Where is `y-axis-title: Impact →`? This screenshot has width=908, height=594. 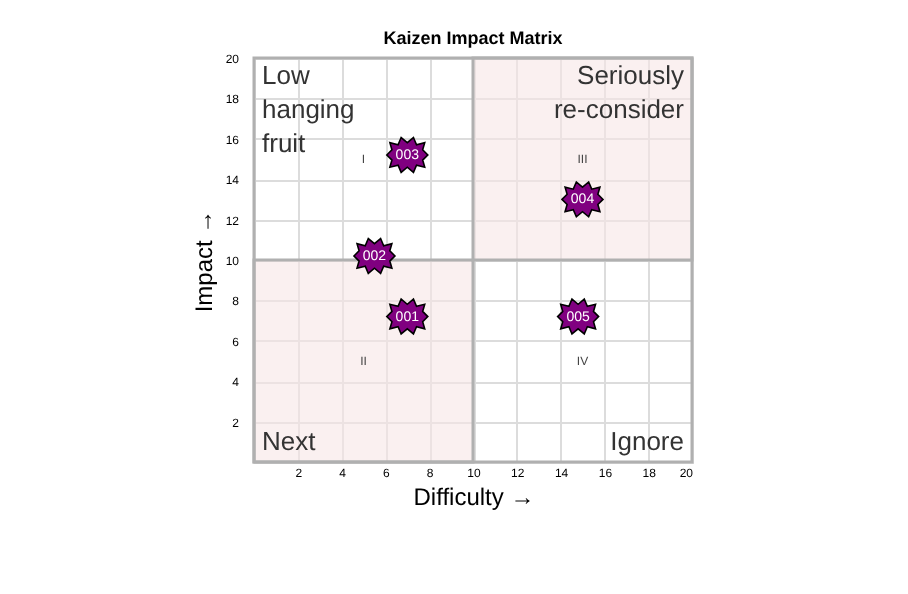 y-axis-title: Impact → is located at coordinates (203, 261).